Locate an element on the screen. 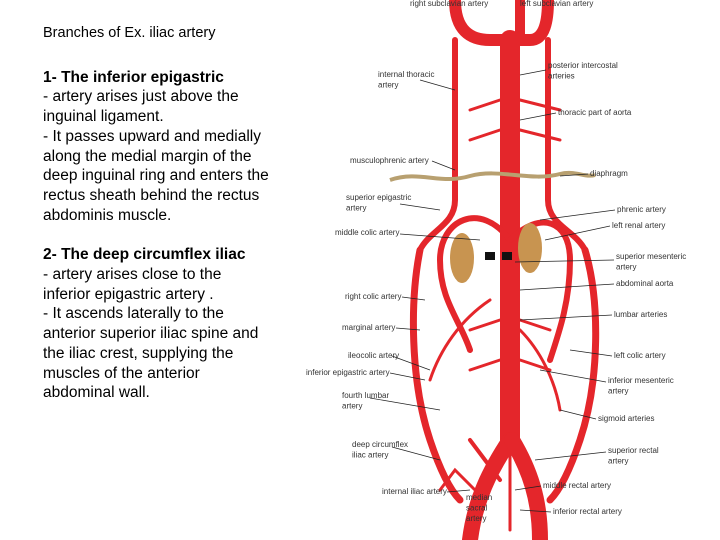 The width and height of the screenshot is (720, 540). diagram-label: left colic artery is located at coordinates (640, 355).